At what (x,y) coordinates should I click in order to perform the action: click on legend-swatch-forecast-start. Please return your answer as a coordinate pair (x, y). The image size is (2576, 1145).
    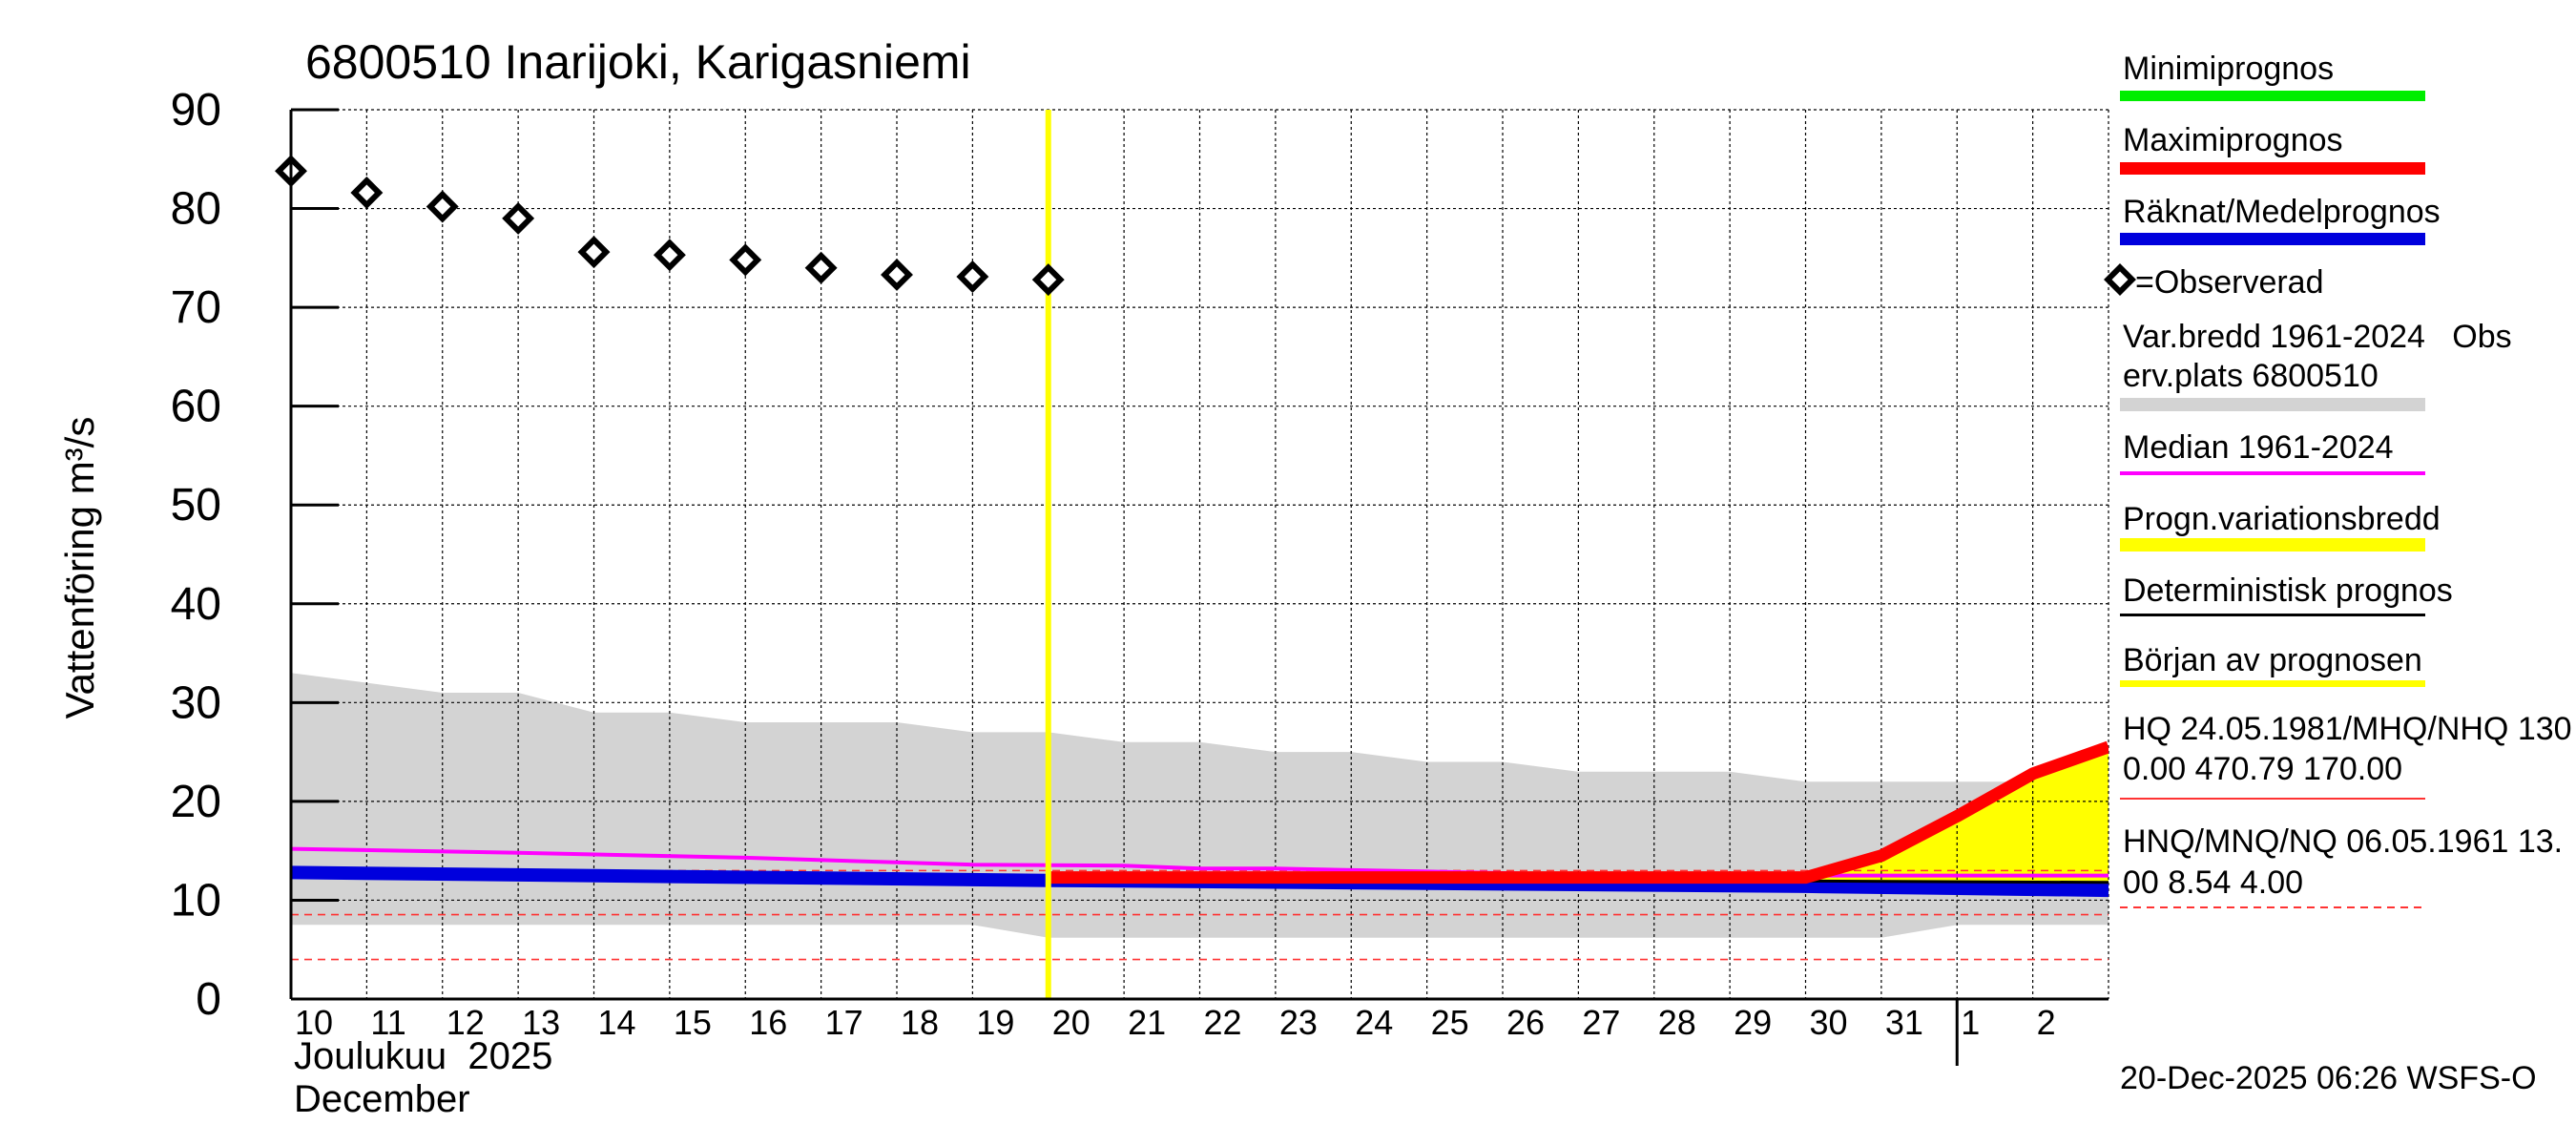
    Looking at the image, I should click on (2272, 683).